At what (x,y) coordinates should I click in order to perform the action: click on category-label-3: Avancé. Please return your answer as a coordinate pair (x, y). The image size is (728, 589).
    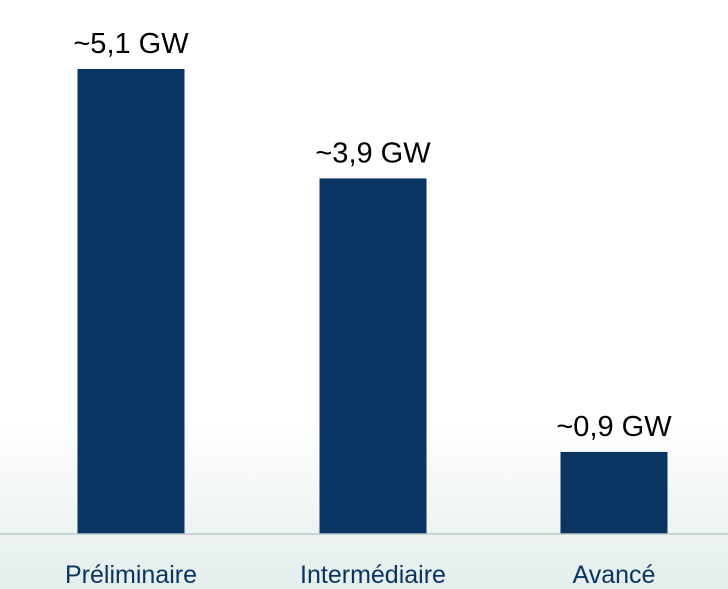
    Looking at the image, I should click on (614, 575).